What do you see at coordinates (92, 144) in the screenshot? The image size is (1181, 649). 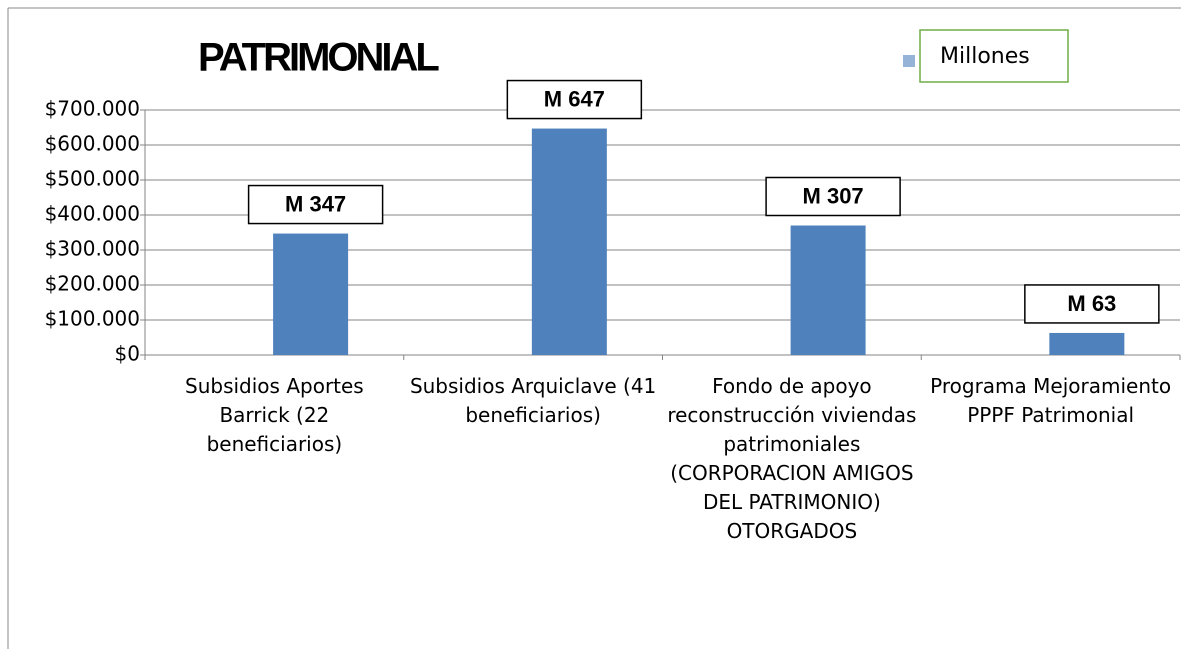 I see `y-tick-label: $600.000` at bounding box center [92, 144].